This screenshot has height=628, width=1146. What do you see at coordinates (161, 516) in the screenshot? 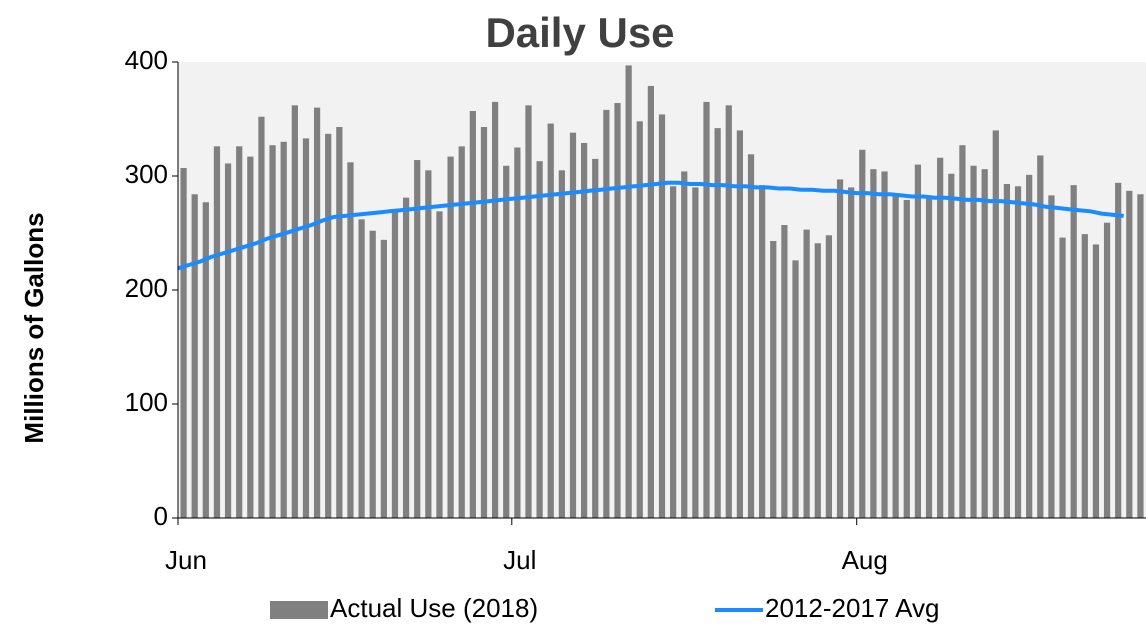
I see `y-tick-label: 0` at bounding box center [161, 516].